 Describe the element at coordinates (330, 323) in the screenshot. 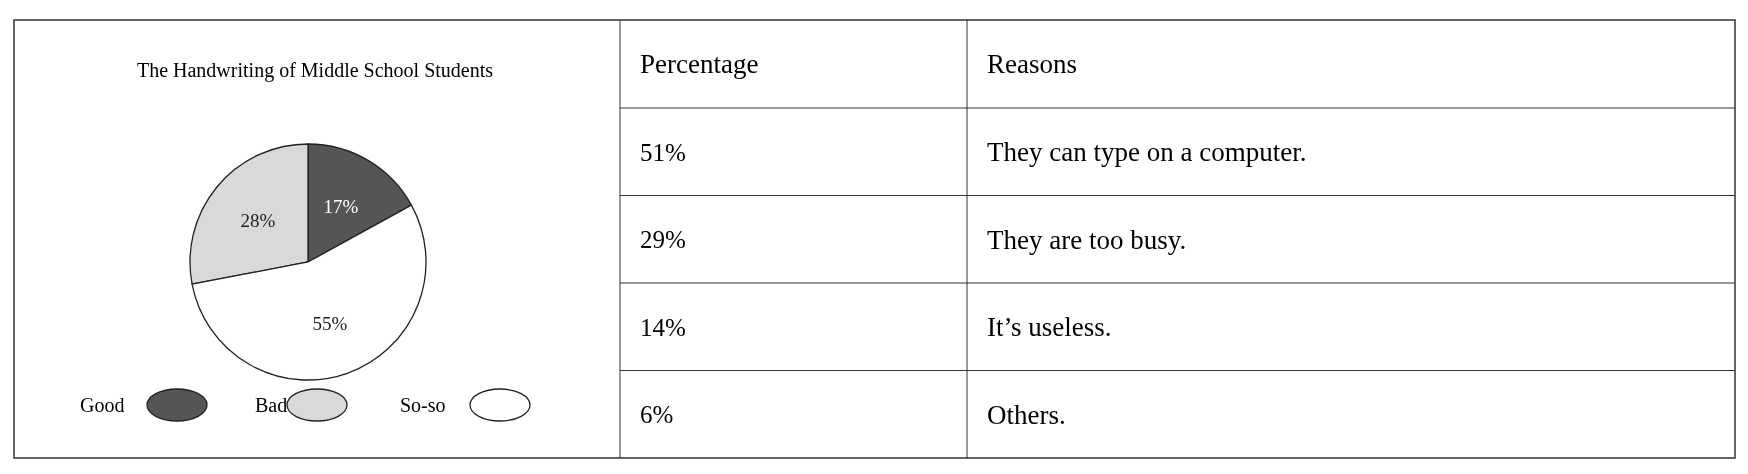

I see `data-label: 55%` at that location.